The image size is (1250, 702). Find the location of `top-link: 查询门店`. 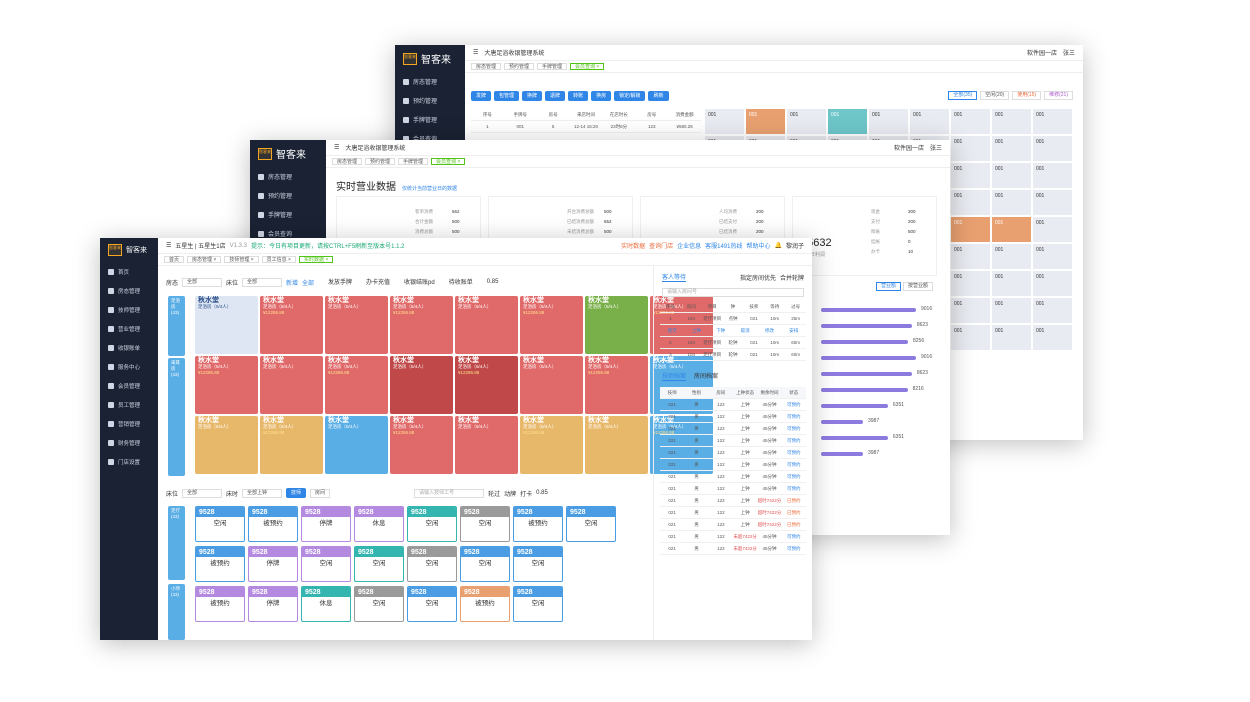

top-link: 查询门店 is located at coordinates (661, 247).